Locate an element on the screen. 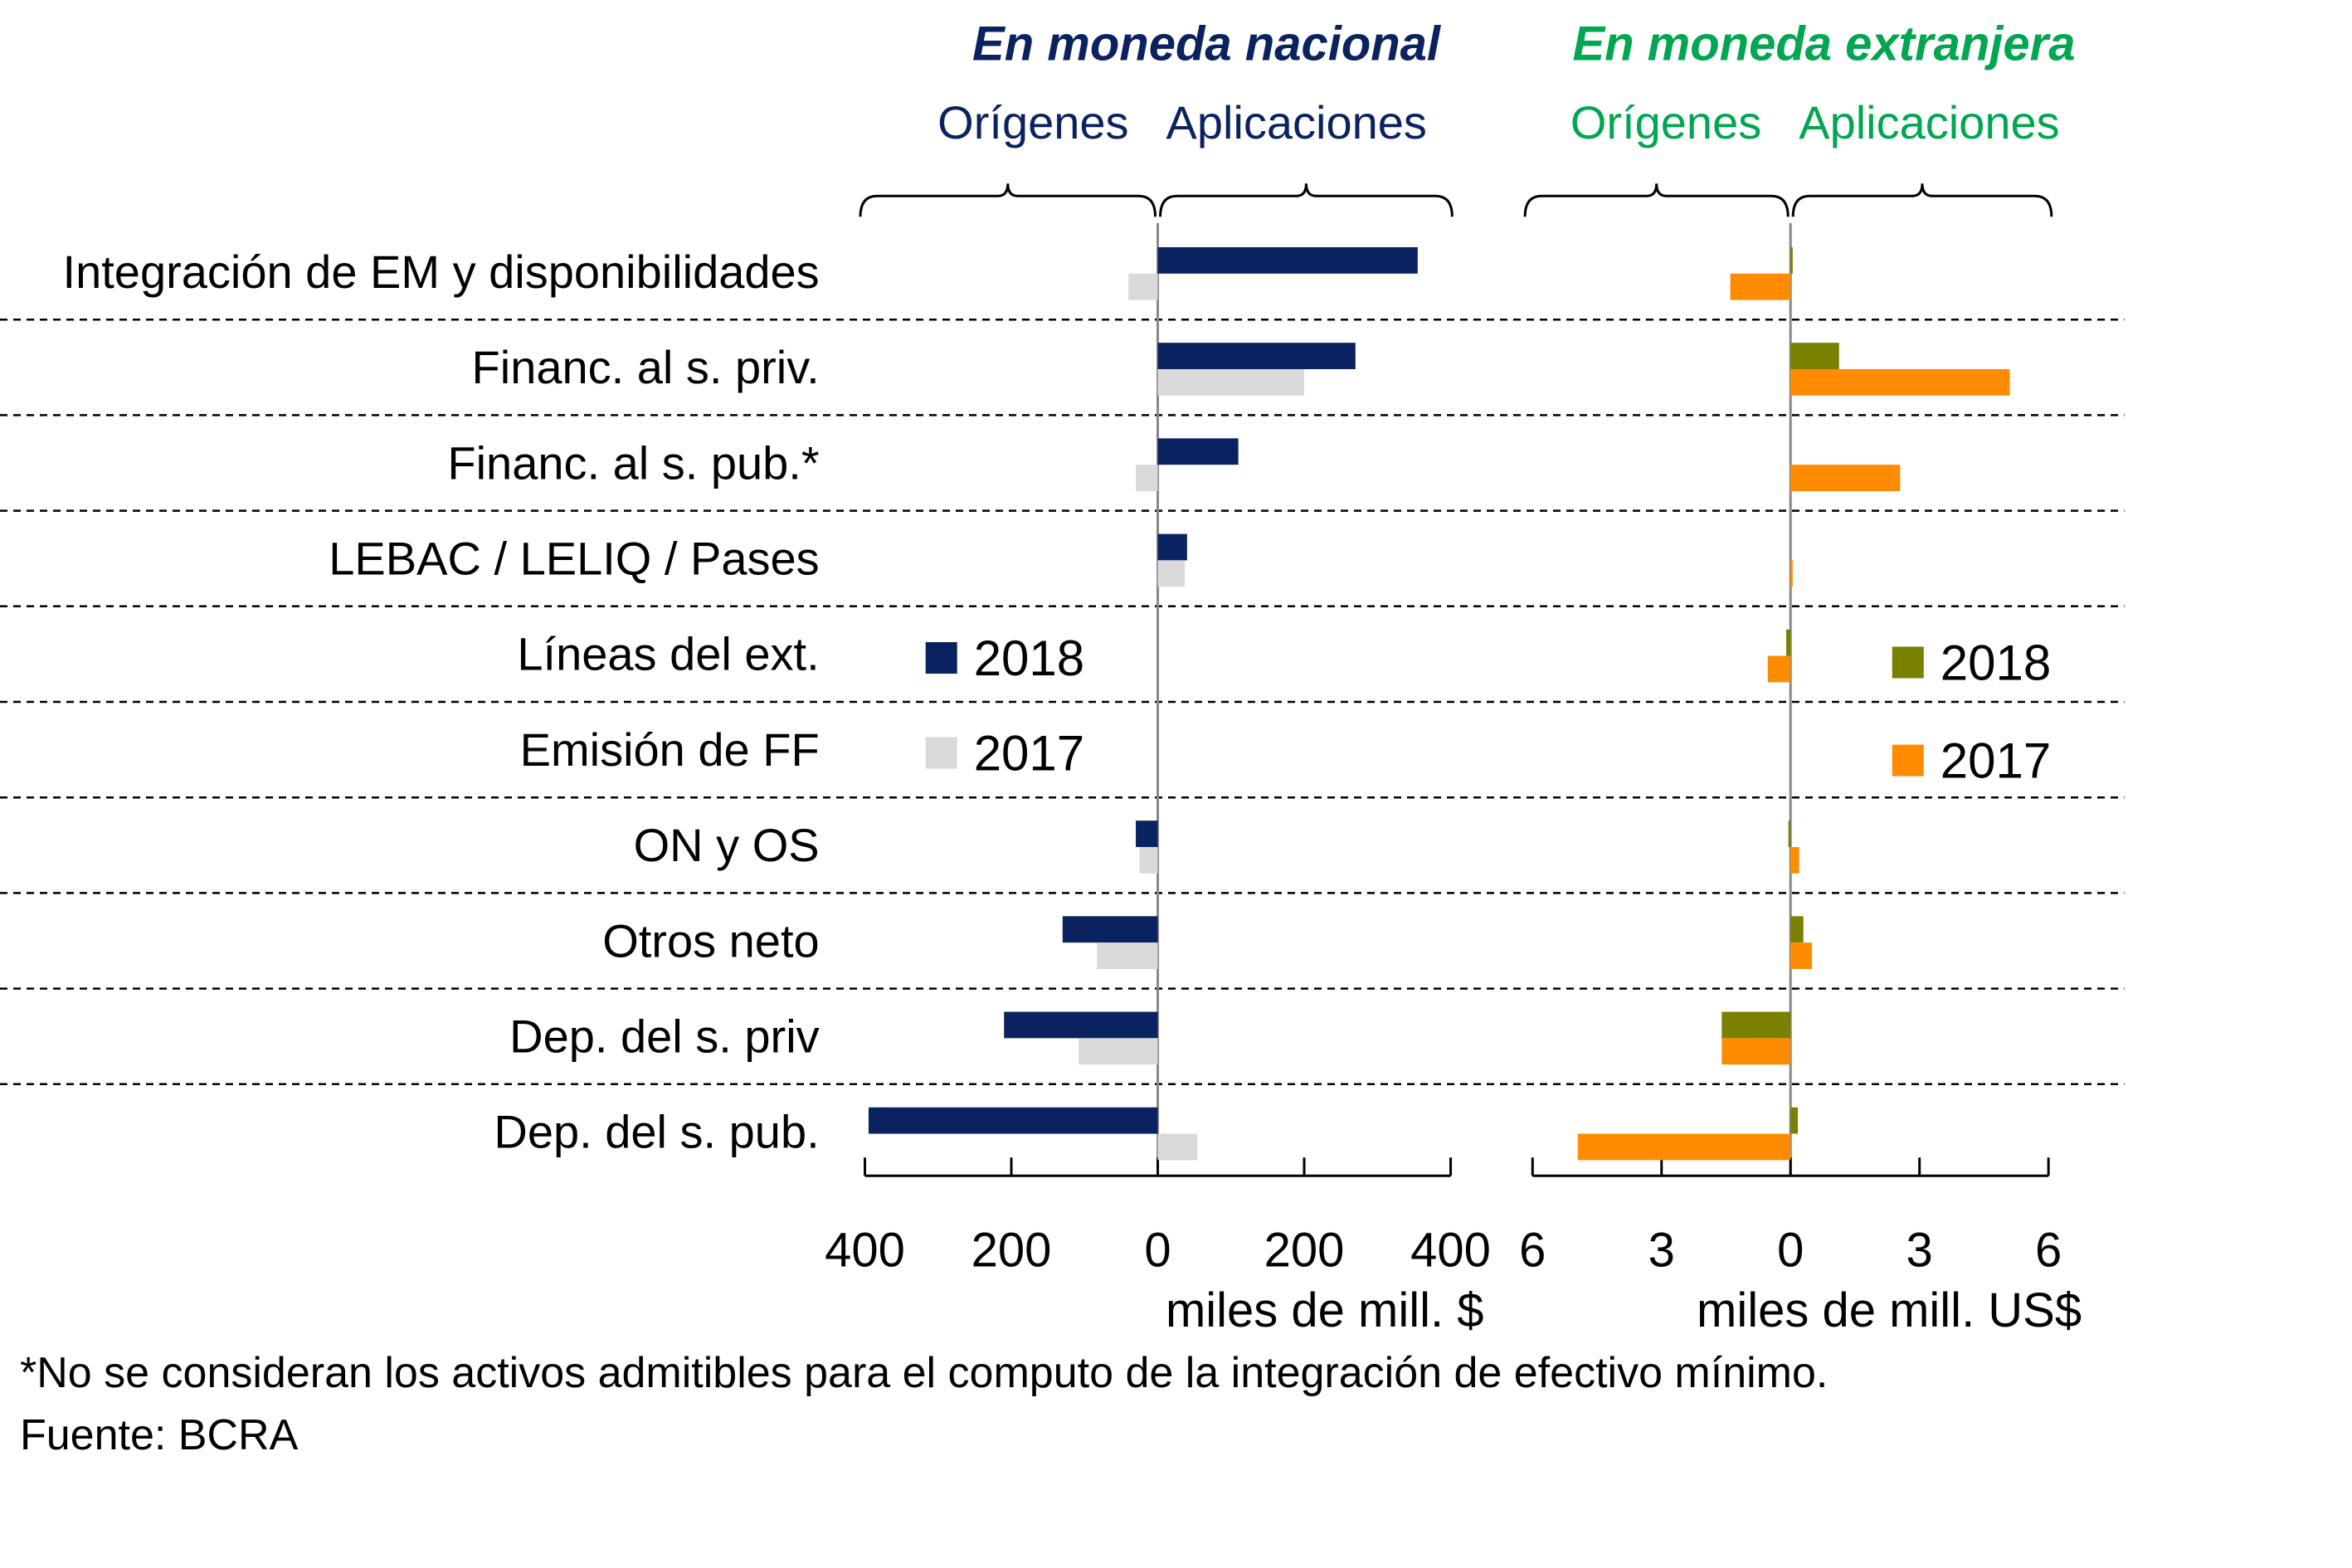  category-label: LEBAC / LELIQ / Pases is located at coordinates (574, 558).